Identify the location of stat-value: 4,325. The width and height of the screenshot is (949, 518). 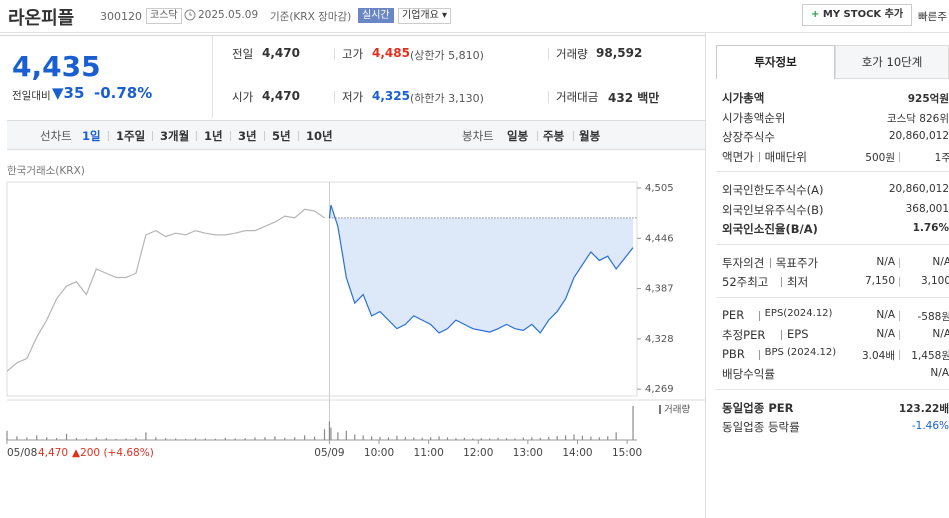
(391, 96).